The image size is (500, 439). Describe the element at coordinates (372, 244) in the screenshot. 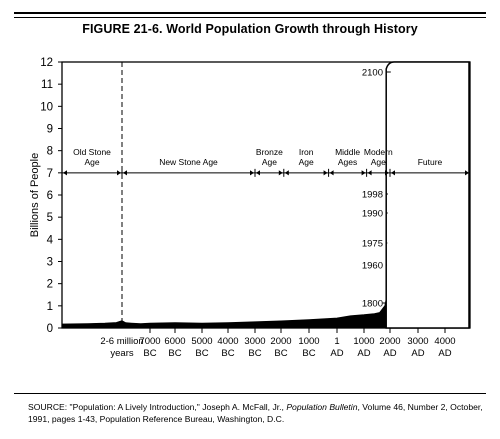

I see `year-annotation-label: 1975` at that location.